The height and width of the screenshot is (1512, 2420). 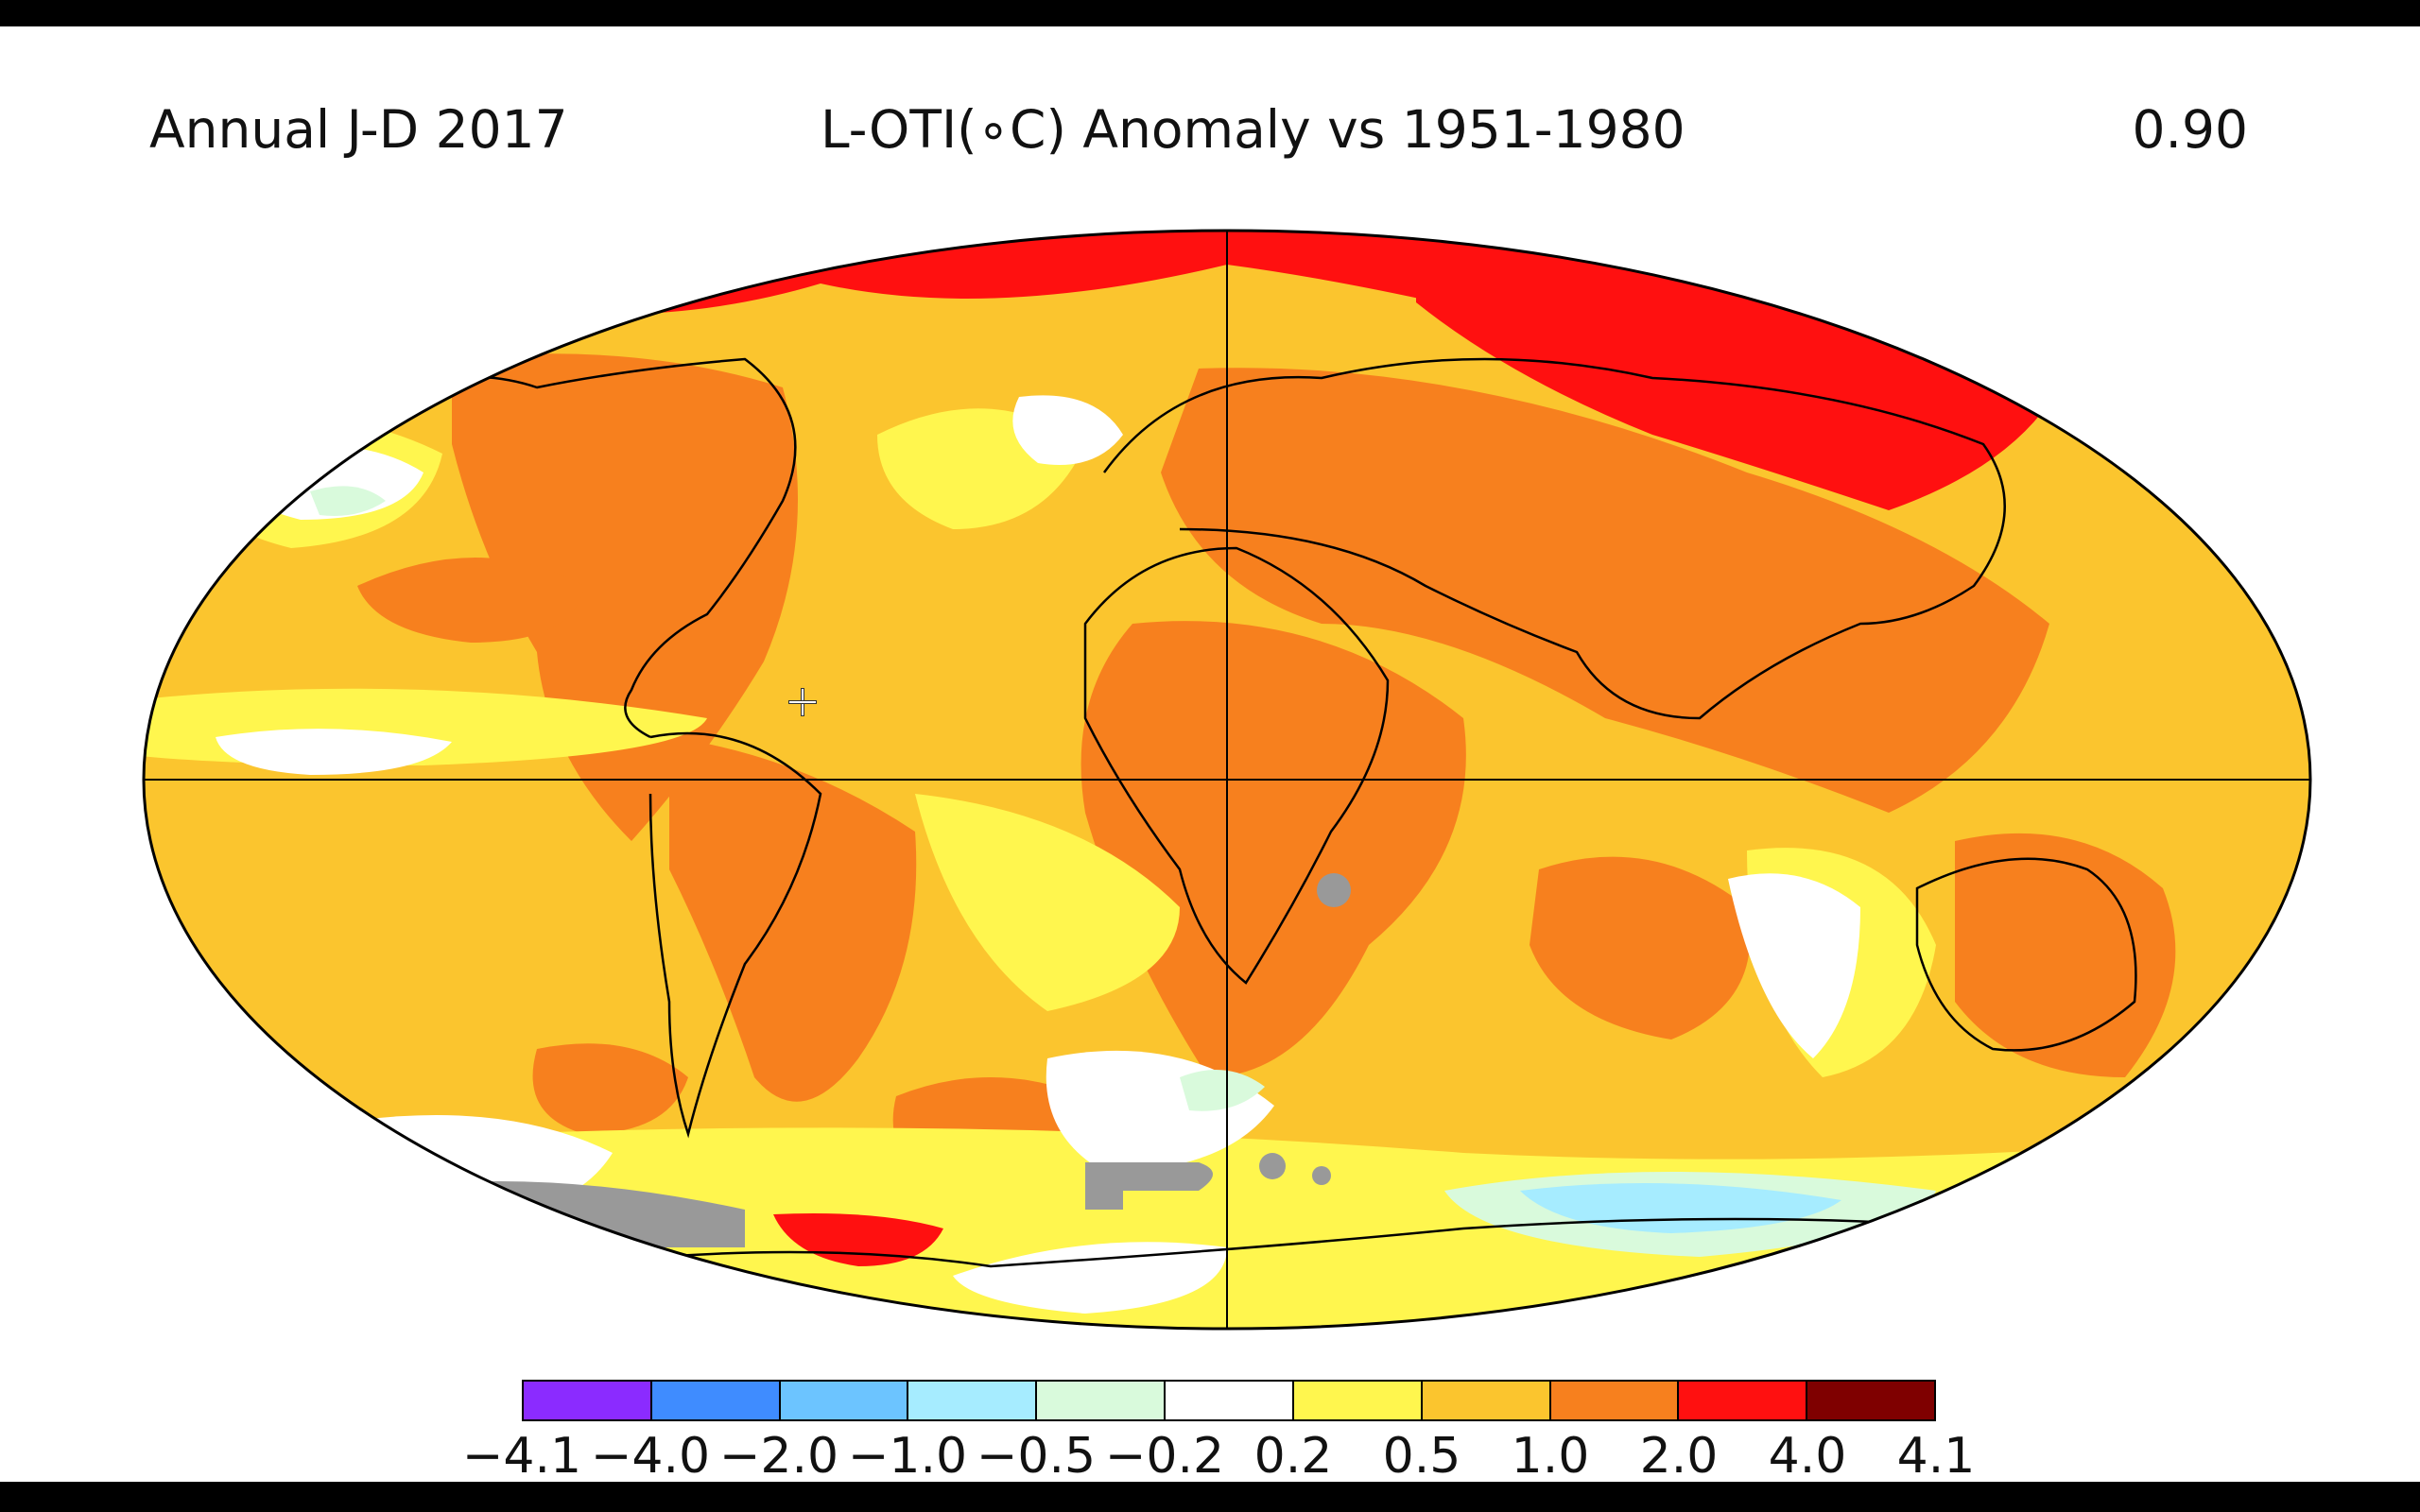 I want to click on atlantic-neutral, so click(x=1067, y=430).